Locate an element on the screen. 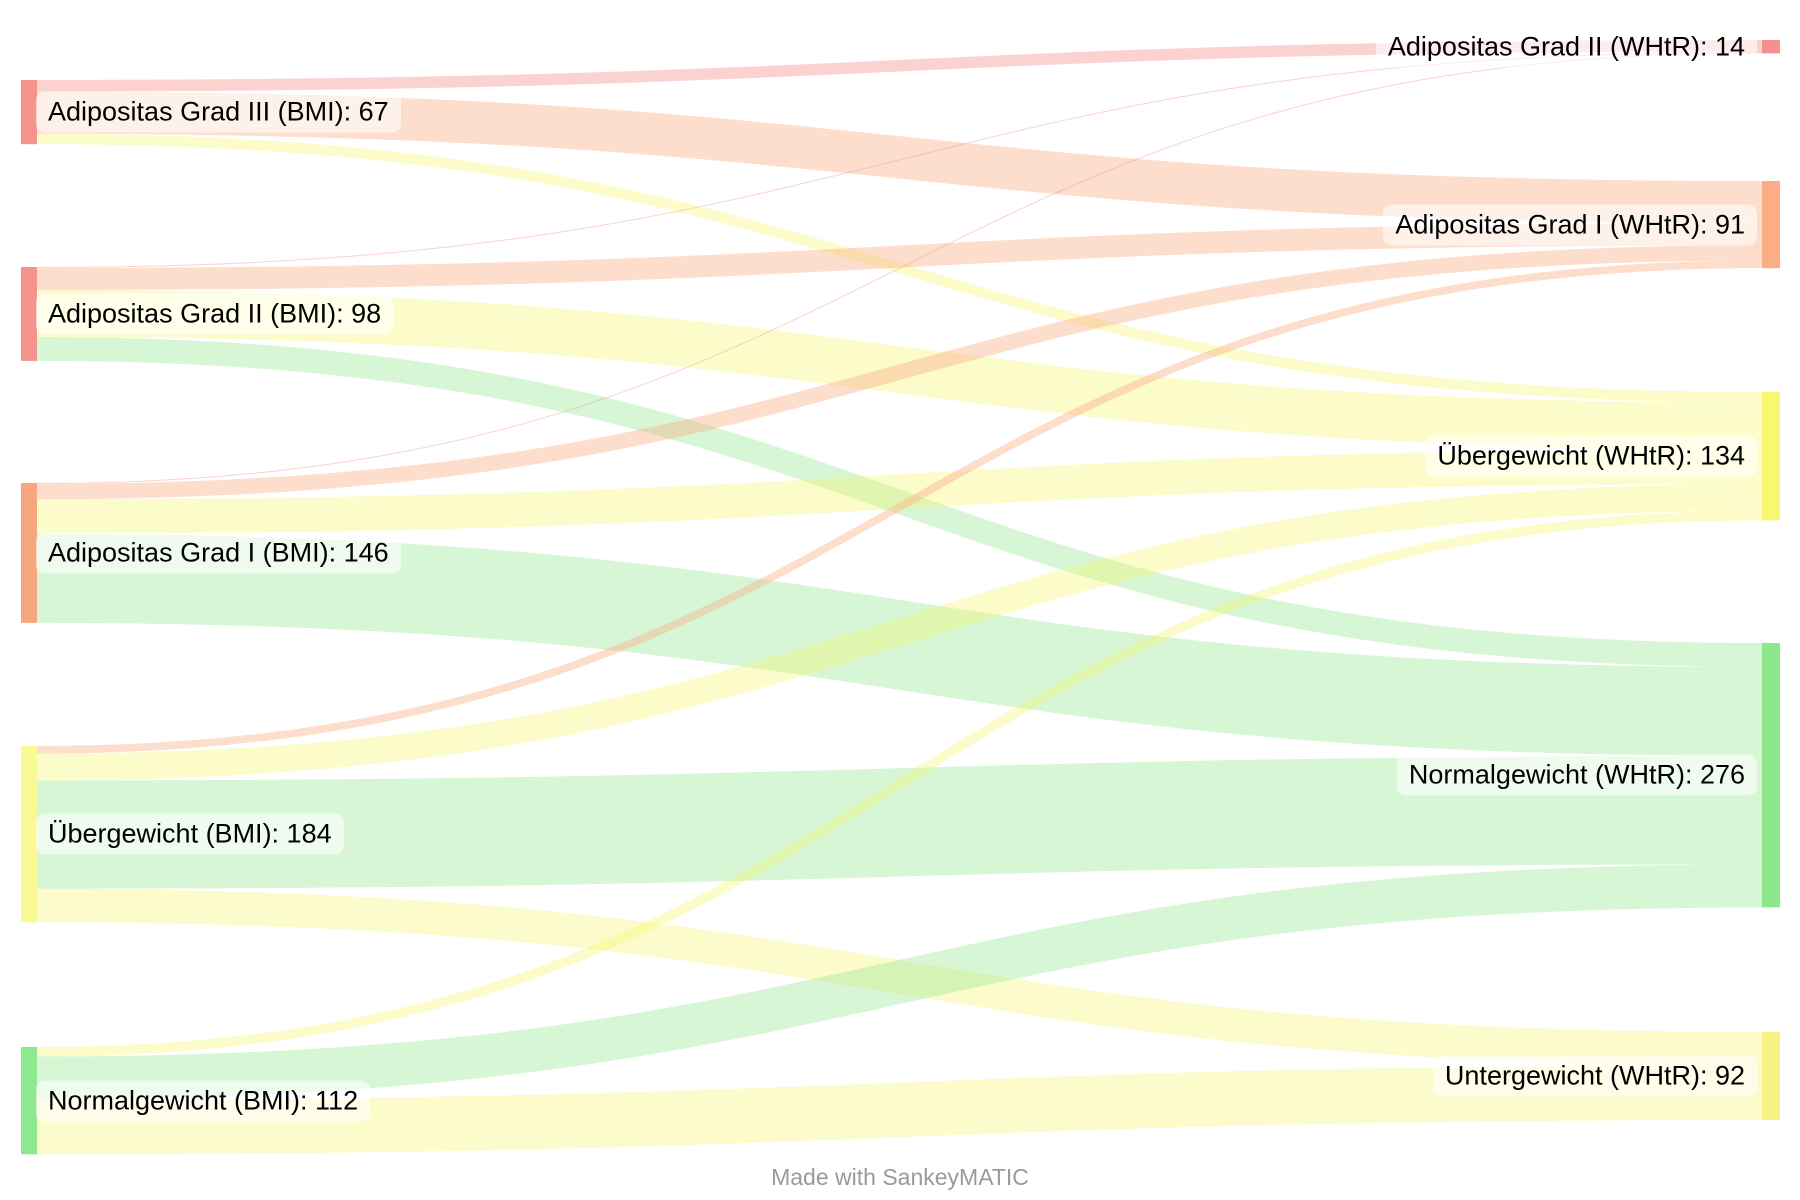  sankey-flow-bmiUe-whtrU is located at coordinates (899, 977).